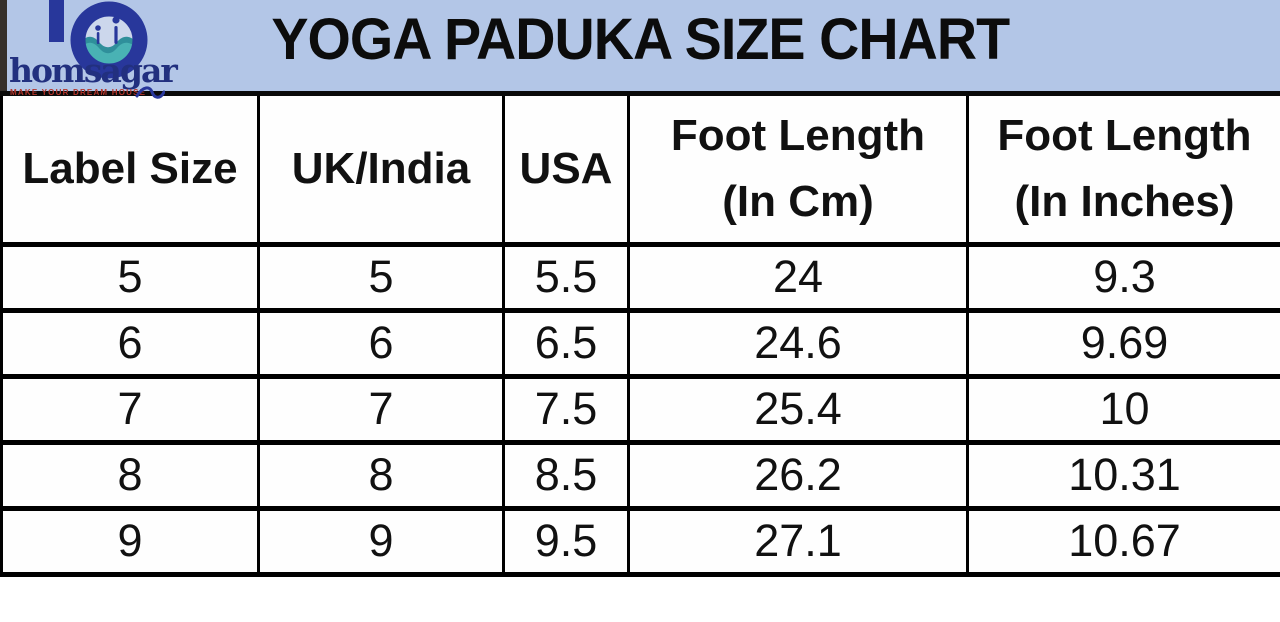 The height and width of the screenshot is (622, 1280). I want to click on column-header-label-size: Label Size, so click(130, 171).